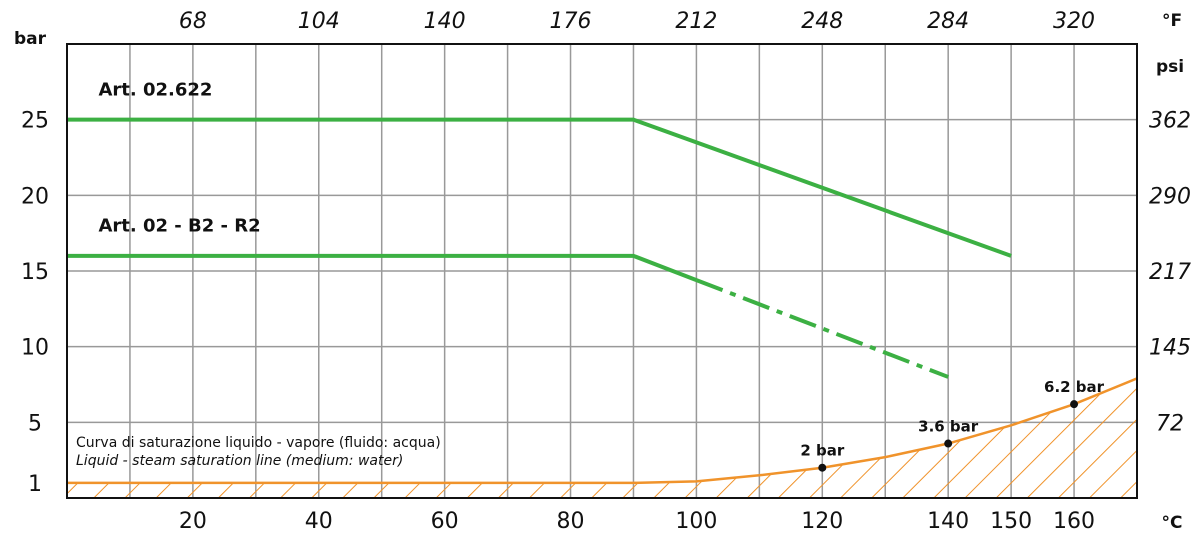 Image resolution: width=1204 pixels, height=542 pixels. I want to click on y-tick-label: 5, so click(35, 423).